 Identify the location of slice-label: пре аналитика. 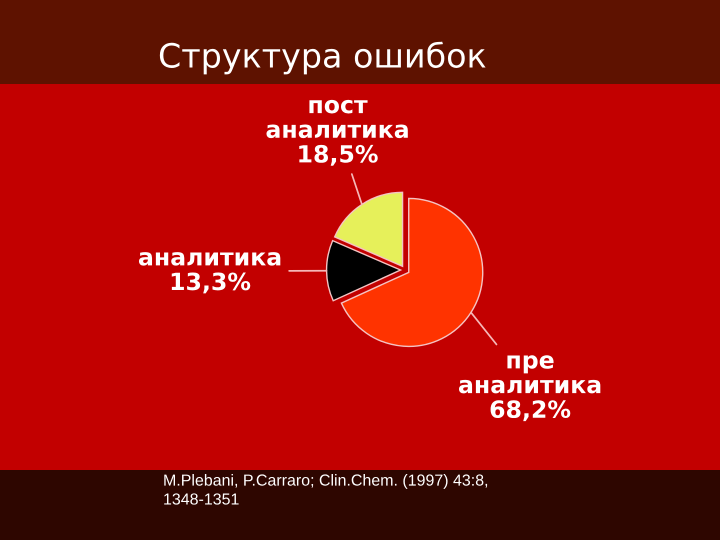
(529, 374).